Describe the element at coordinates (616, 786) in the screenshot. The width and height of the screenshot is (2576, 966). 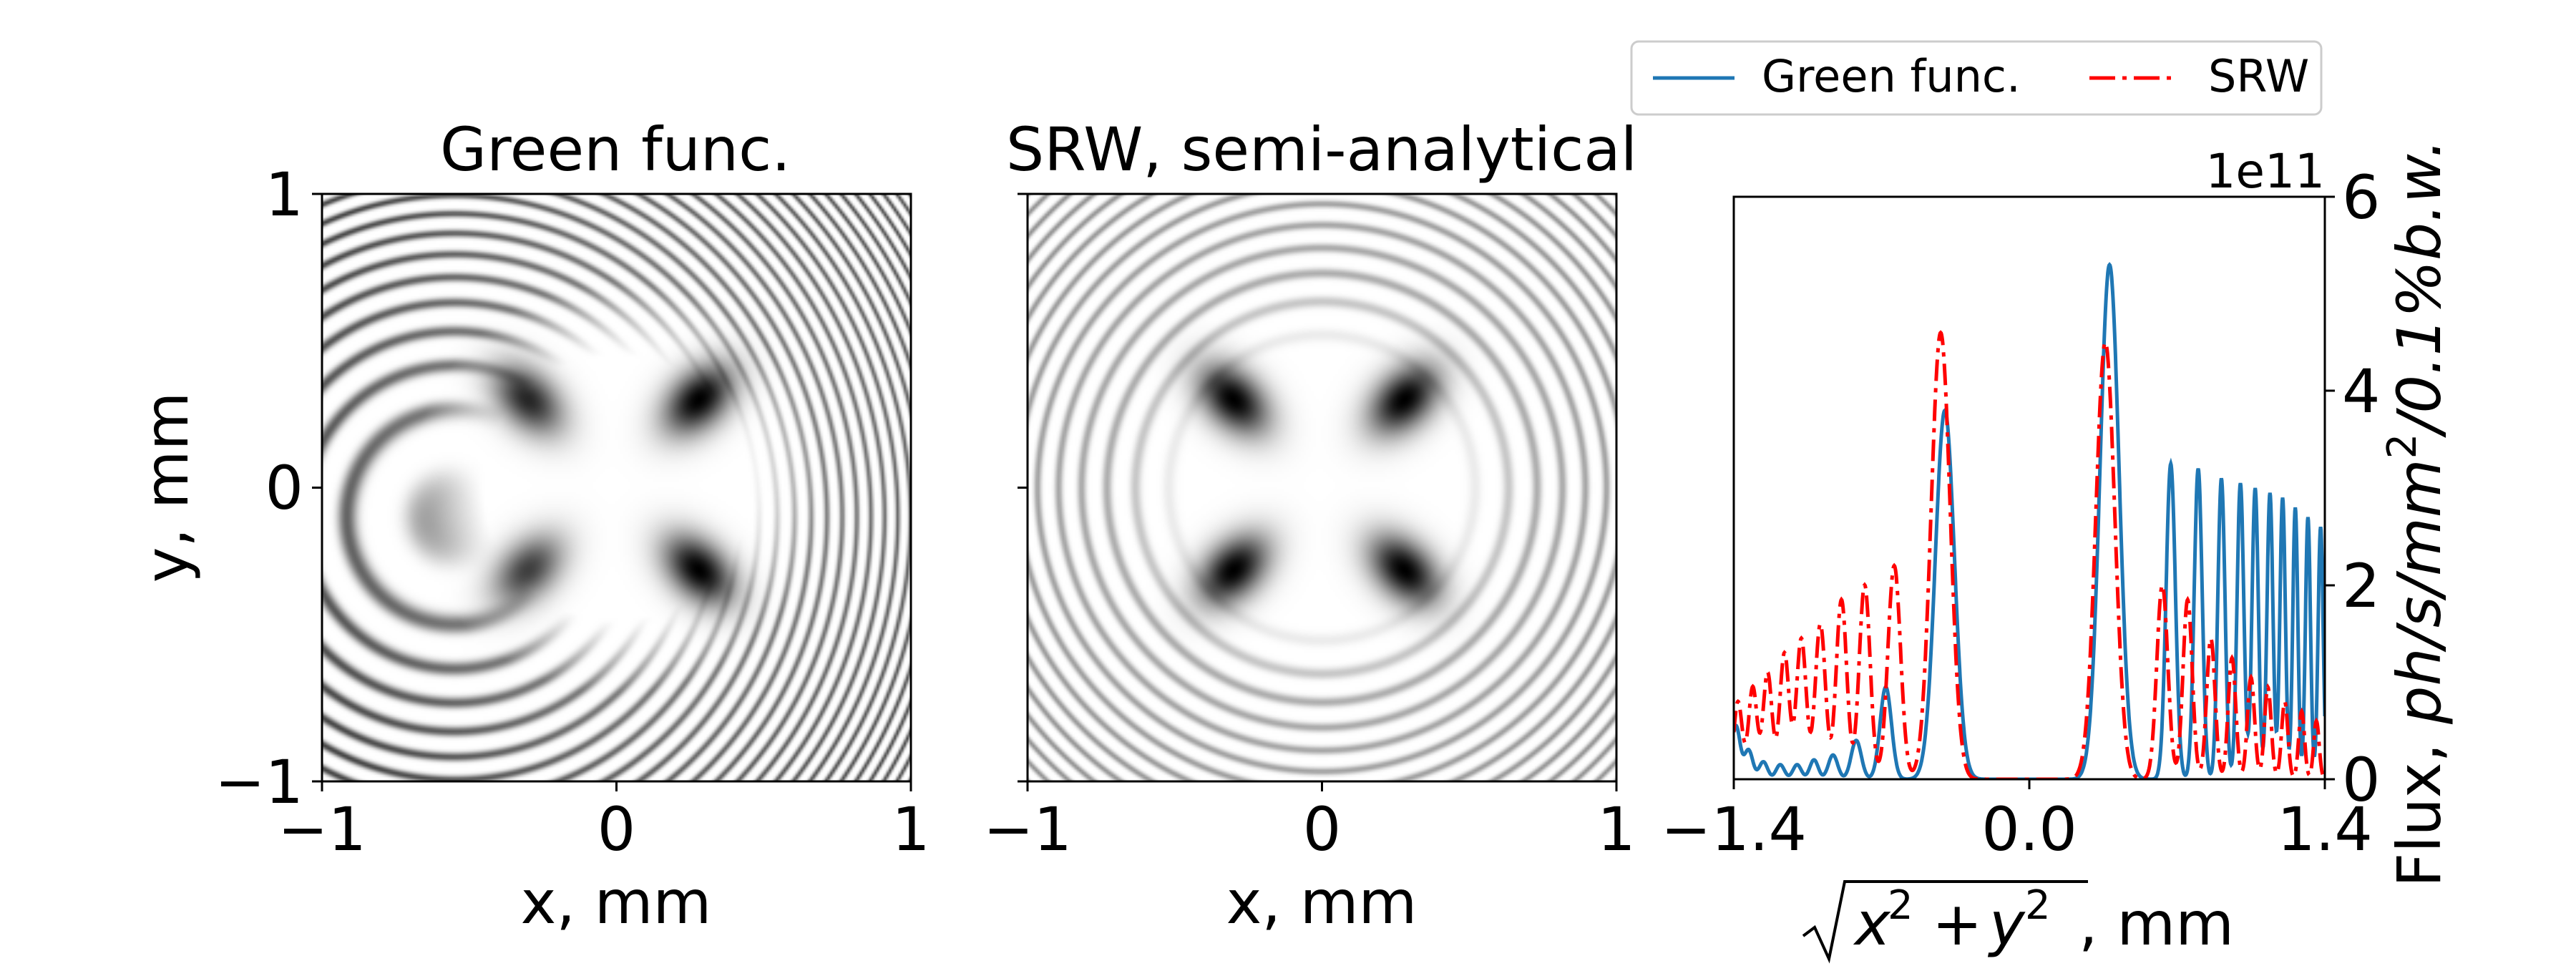
I see `panel1-x-ticks` at that location.